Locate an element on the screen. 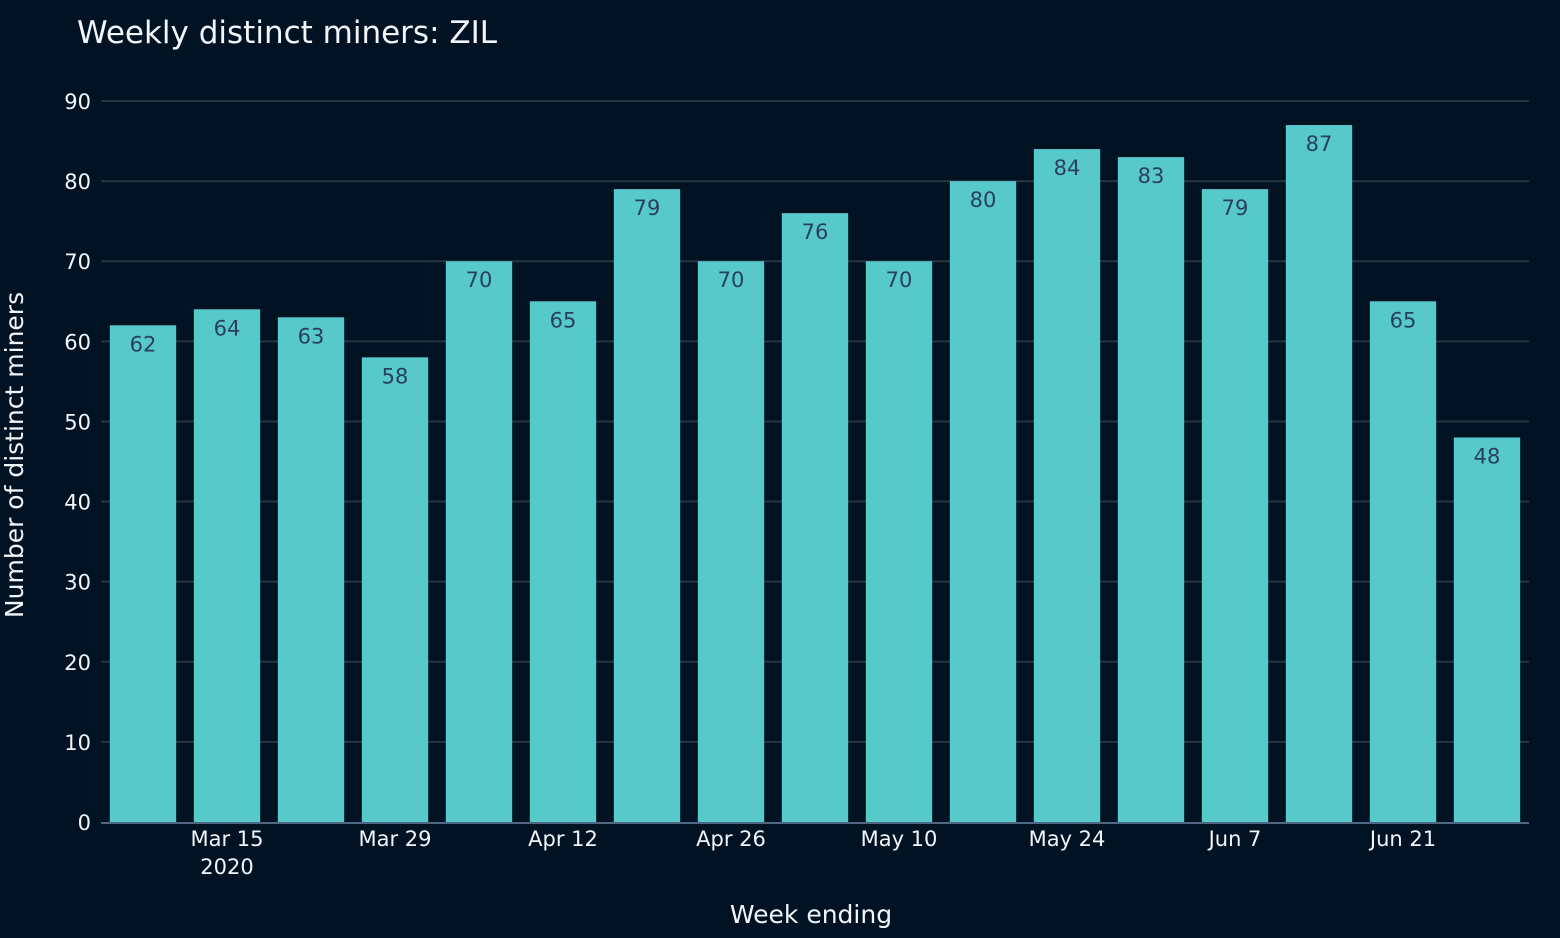  x-tick-label: May 24 is located at coordinates (1067, 839).